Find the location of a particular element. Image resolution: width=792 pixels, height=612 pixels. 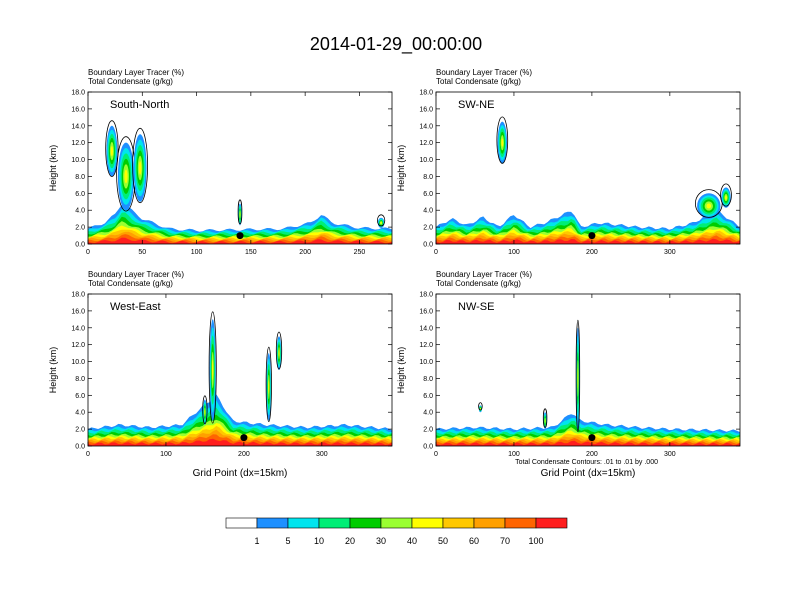

colorbar: 1 5 10 20 30 40 50 60 70 100 is located at coordinates (396, 531).